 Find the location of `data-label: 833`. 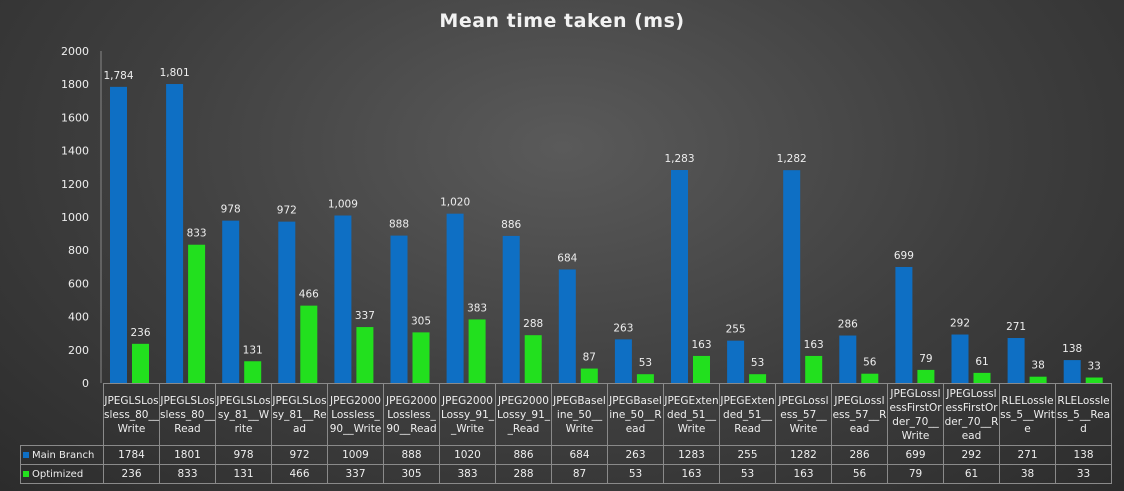

data-label: 833 is located at coordinates (197, 234).